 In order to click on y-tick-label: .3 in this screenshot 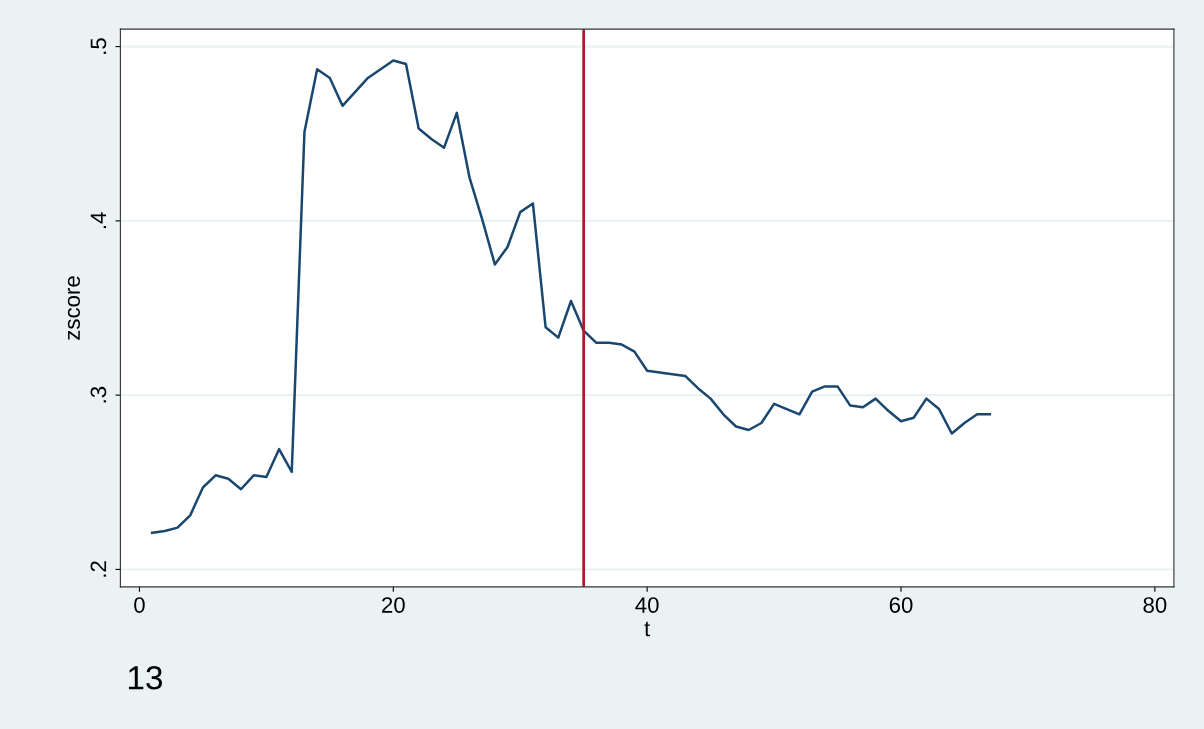, I will do `click(98, 394)`.